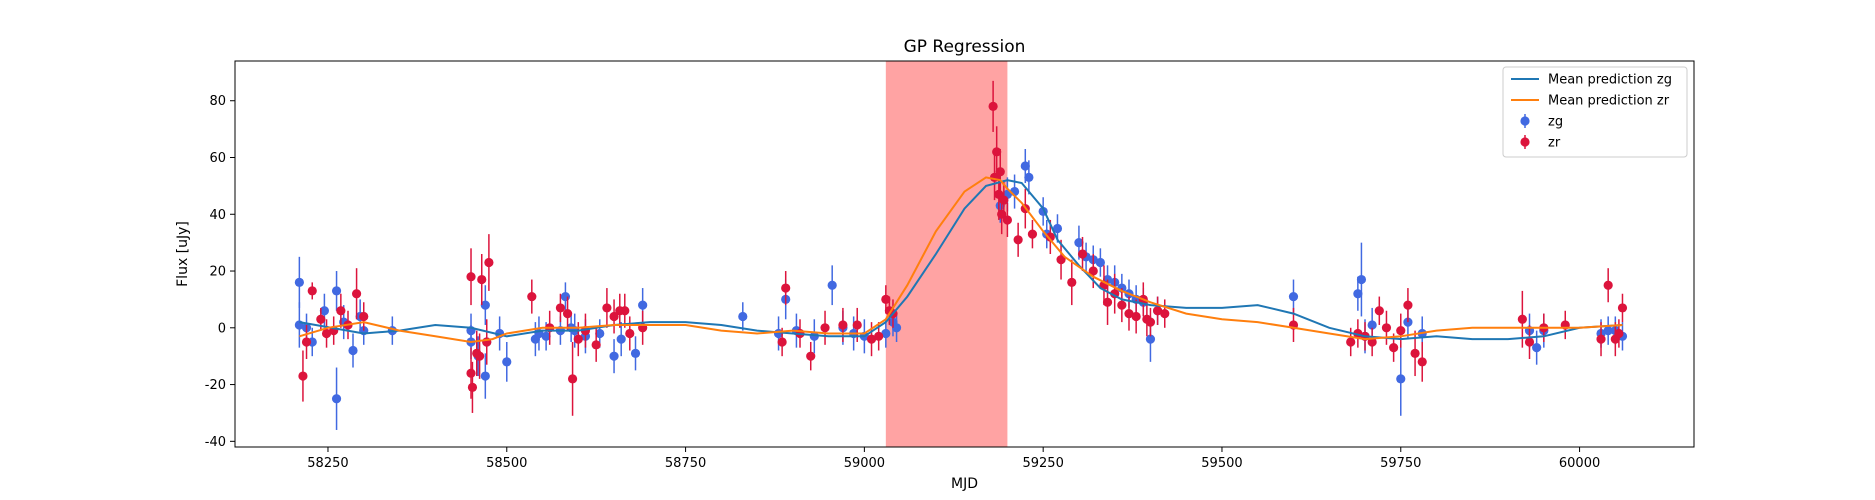 This screenshot has height=500, width=1875. Describe the element at coordinates (217, 215) in the screenshot. I see `y-tick-label: 40` at that location.